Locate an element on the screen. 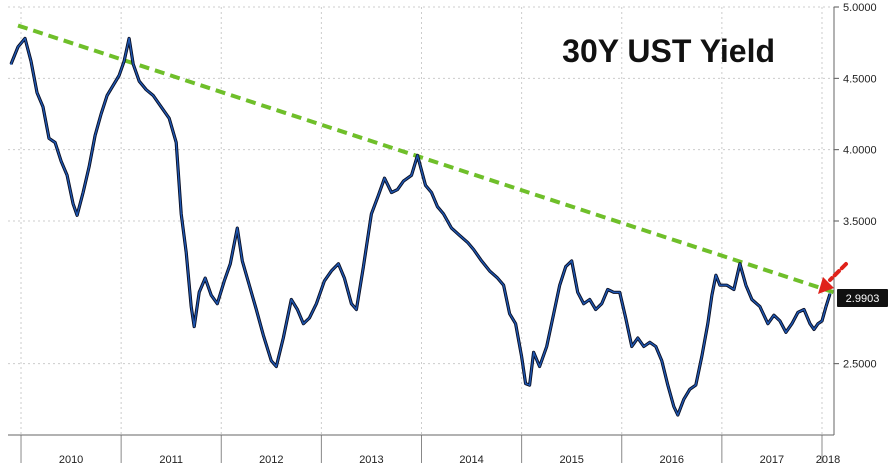 This screenshot has width=890, height=469. x-tick-label: 2018 is located at coordinates (828, 460).